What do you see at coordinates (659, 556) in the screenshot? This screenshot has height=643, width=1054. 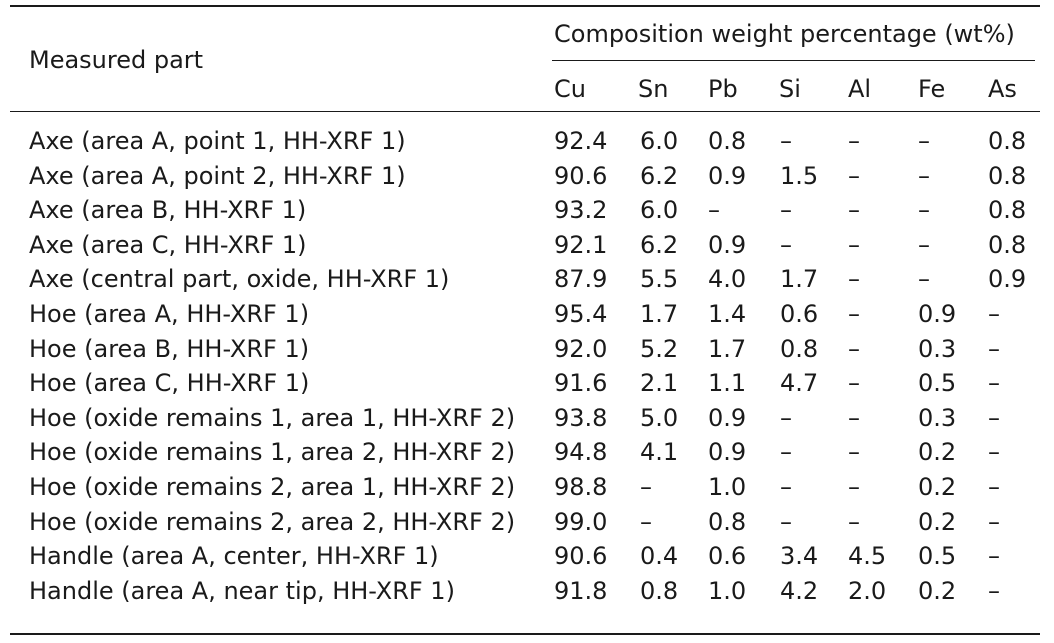 I see `value-cell-sn: 0.4` at bounding box center [659, 556].